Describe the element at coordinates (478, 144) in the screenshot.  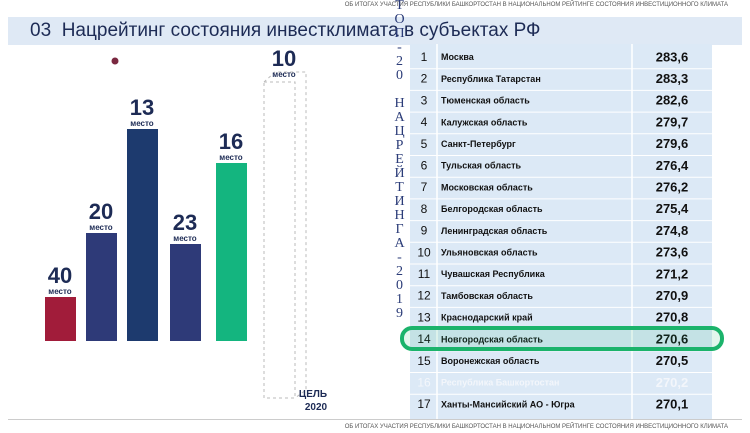
I see `region-cell: Санкт-Петербург` at that location.